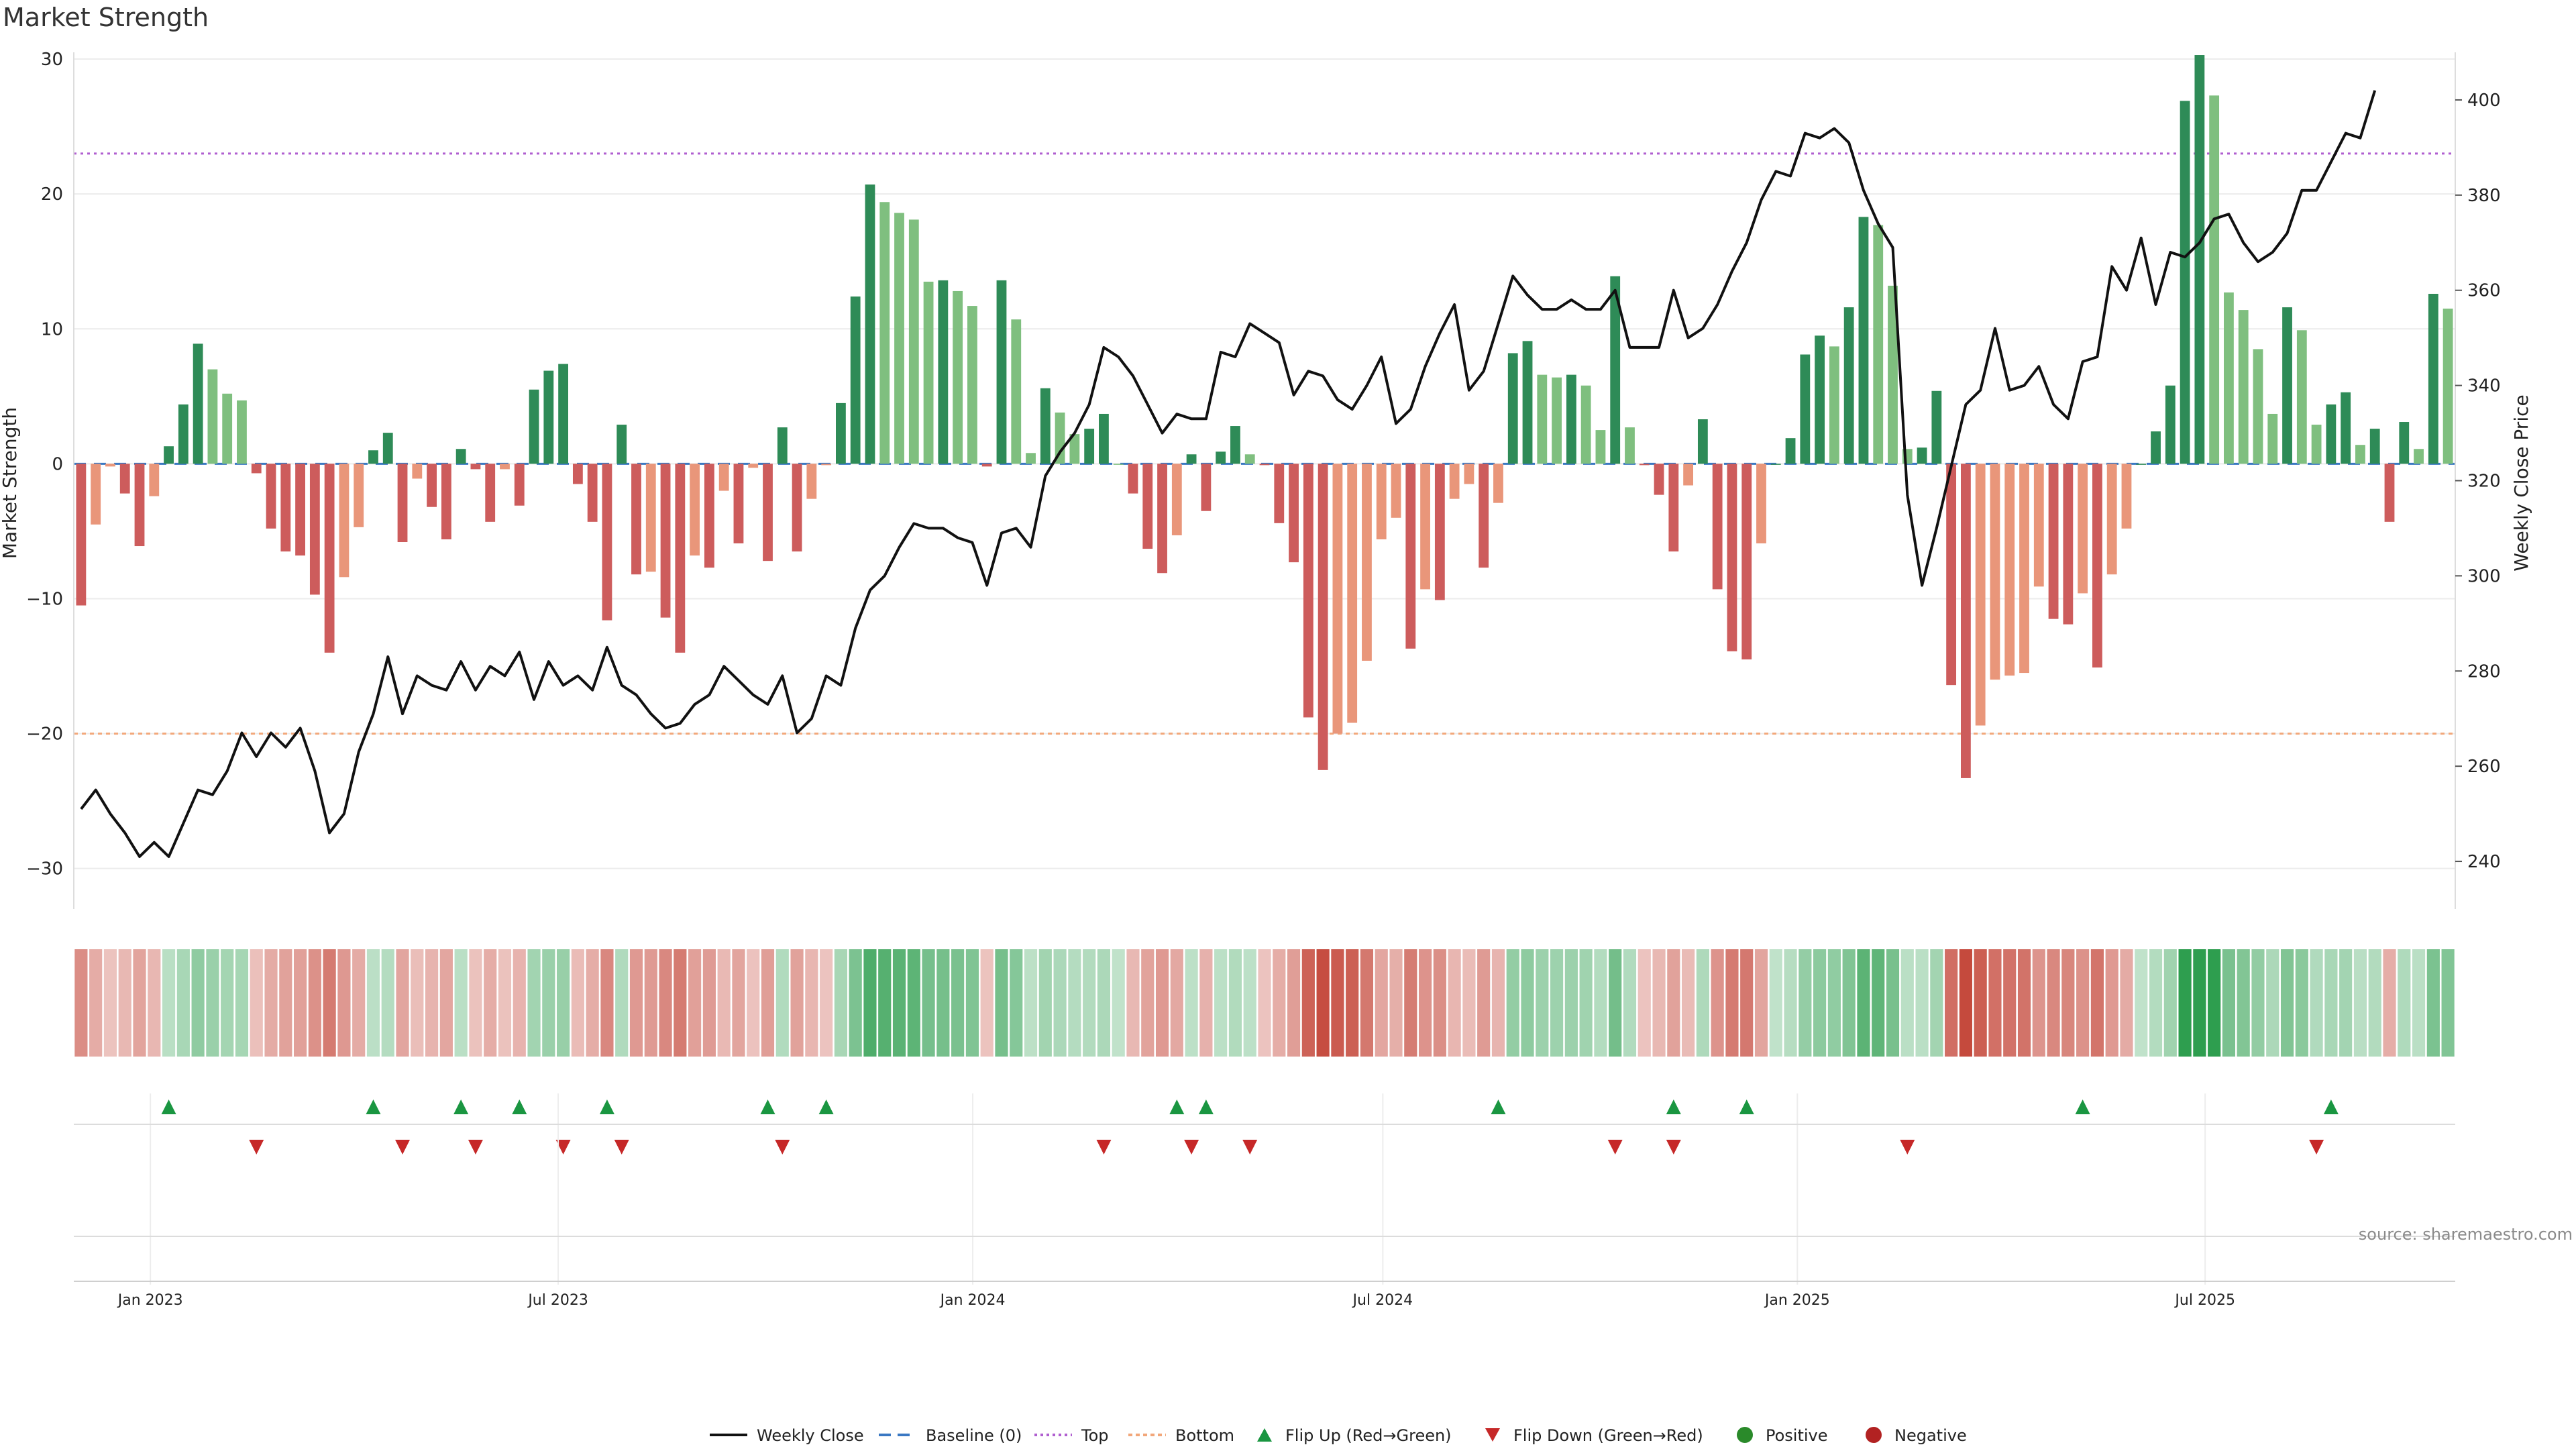 The height and width of the screenshot is (1449, 2576). Describe the element at coordinates (2204, 1300) in the screenshot. I see `x-tick-label: Jul 2025` at that location.